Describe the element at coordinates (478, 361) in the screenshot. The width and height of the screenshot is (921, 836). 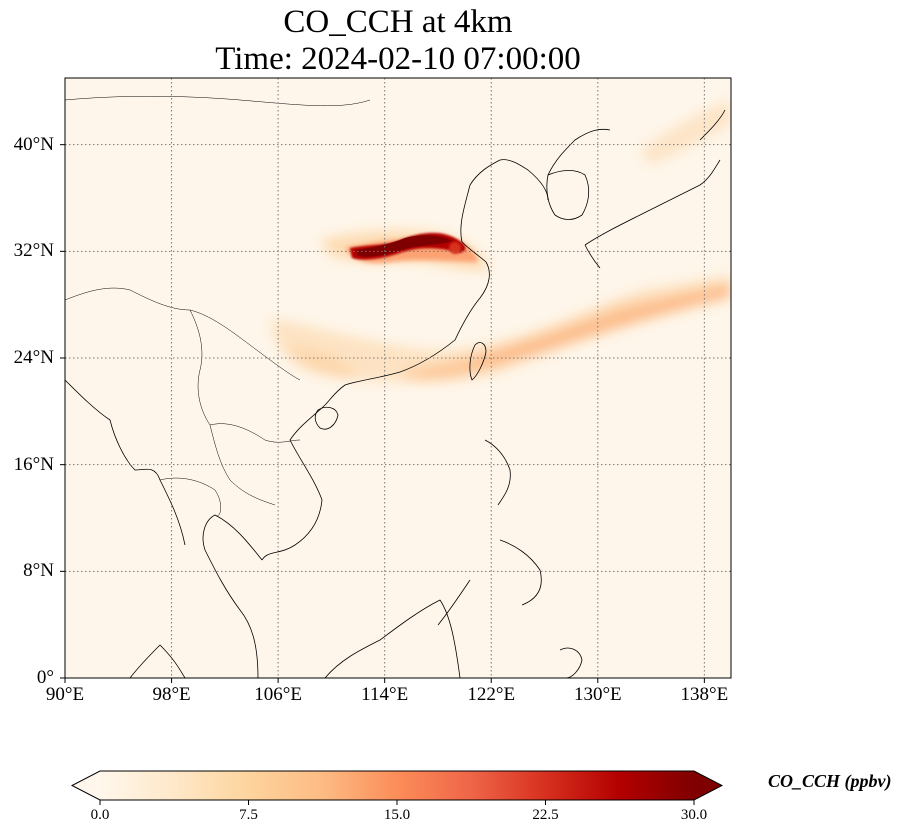
I see `taiwan` at that location.